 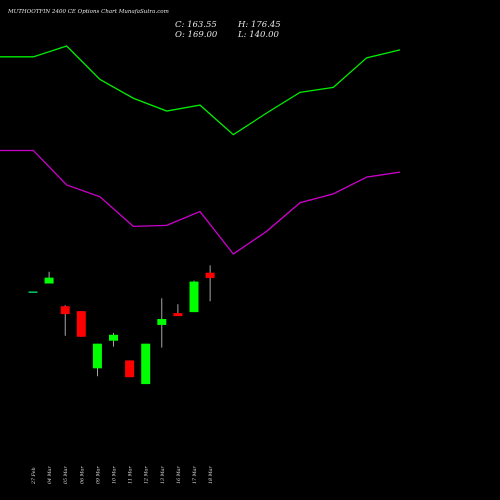 What do you see at coordinates (98, 475) in the screenshot?
I see `x-tick-label: 09 Mar` at bounding box center [98, 475].